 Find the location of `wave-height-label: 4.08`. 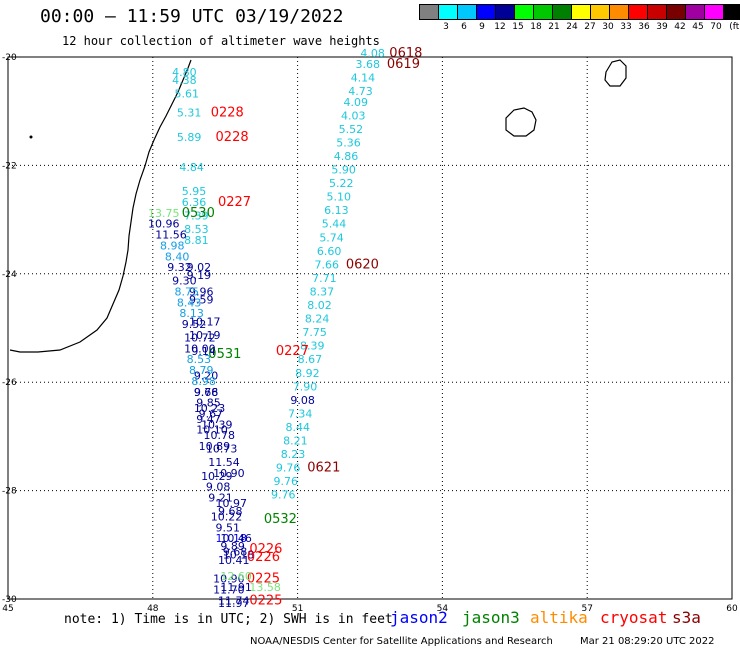

wave-height-label: 4.08 is located at coordinates (372, 53).